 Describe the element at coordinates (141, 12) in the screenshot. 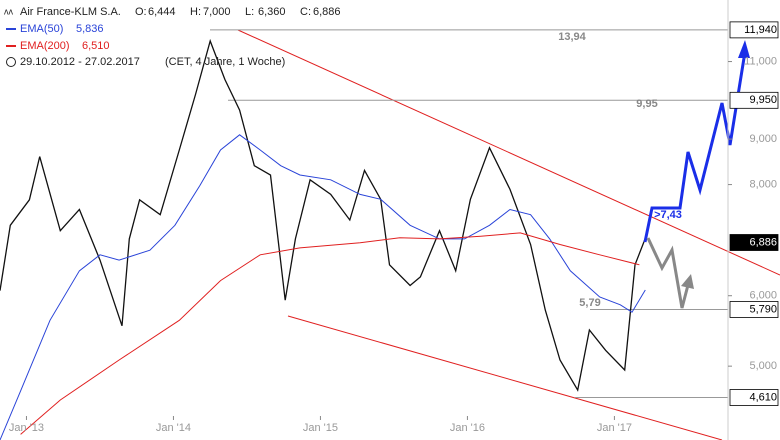

I see `ohlc-key: O:` at that location.